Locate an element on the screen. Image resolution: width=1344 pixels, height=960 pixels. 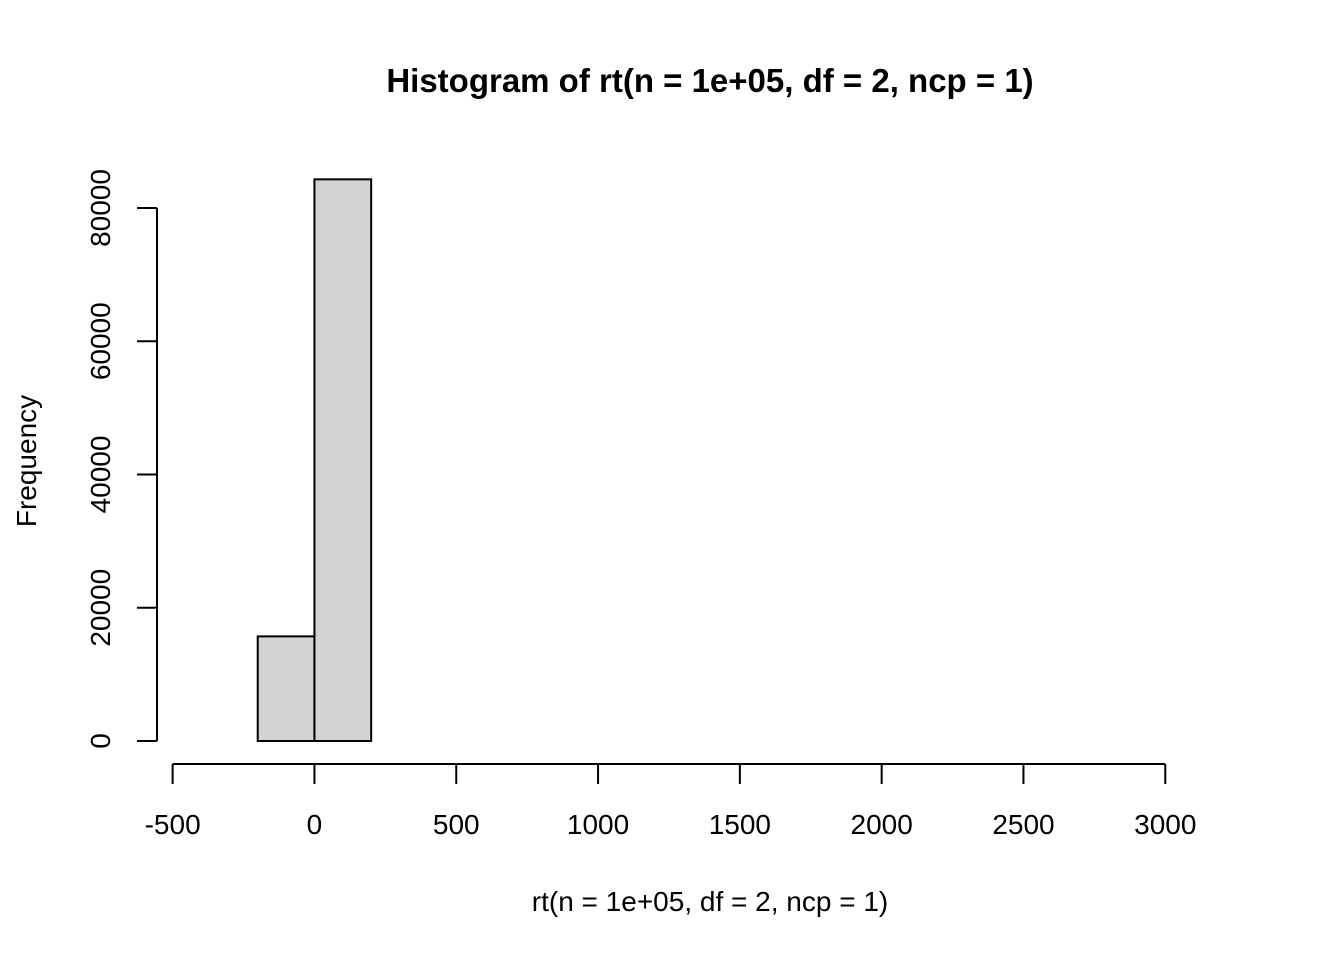
bars-layer is located at coordinates (314, 460).